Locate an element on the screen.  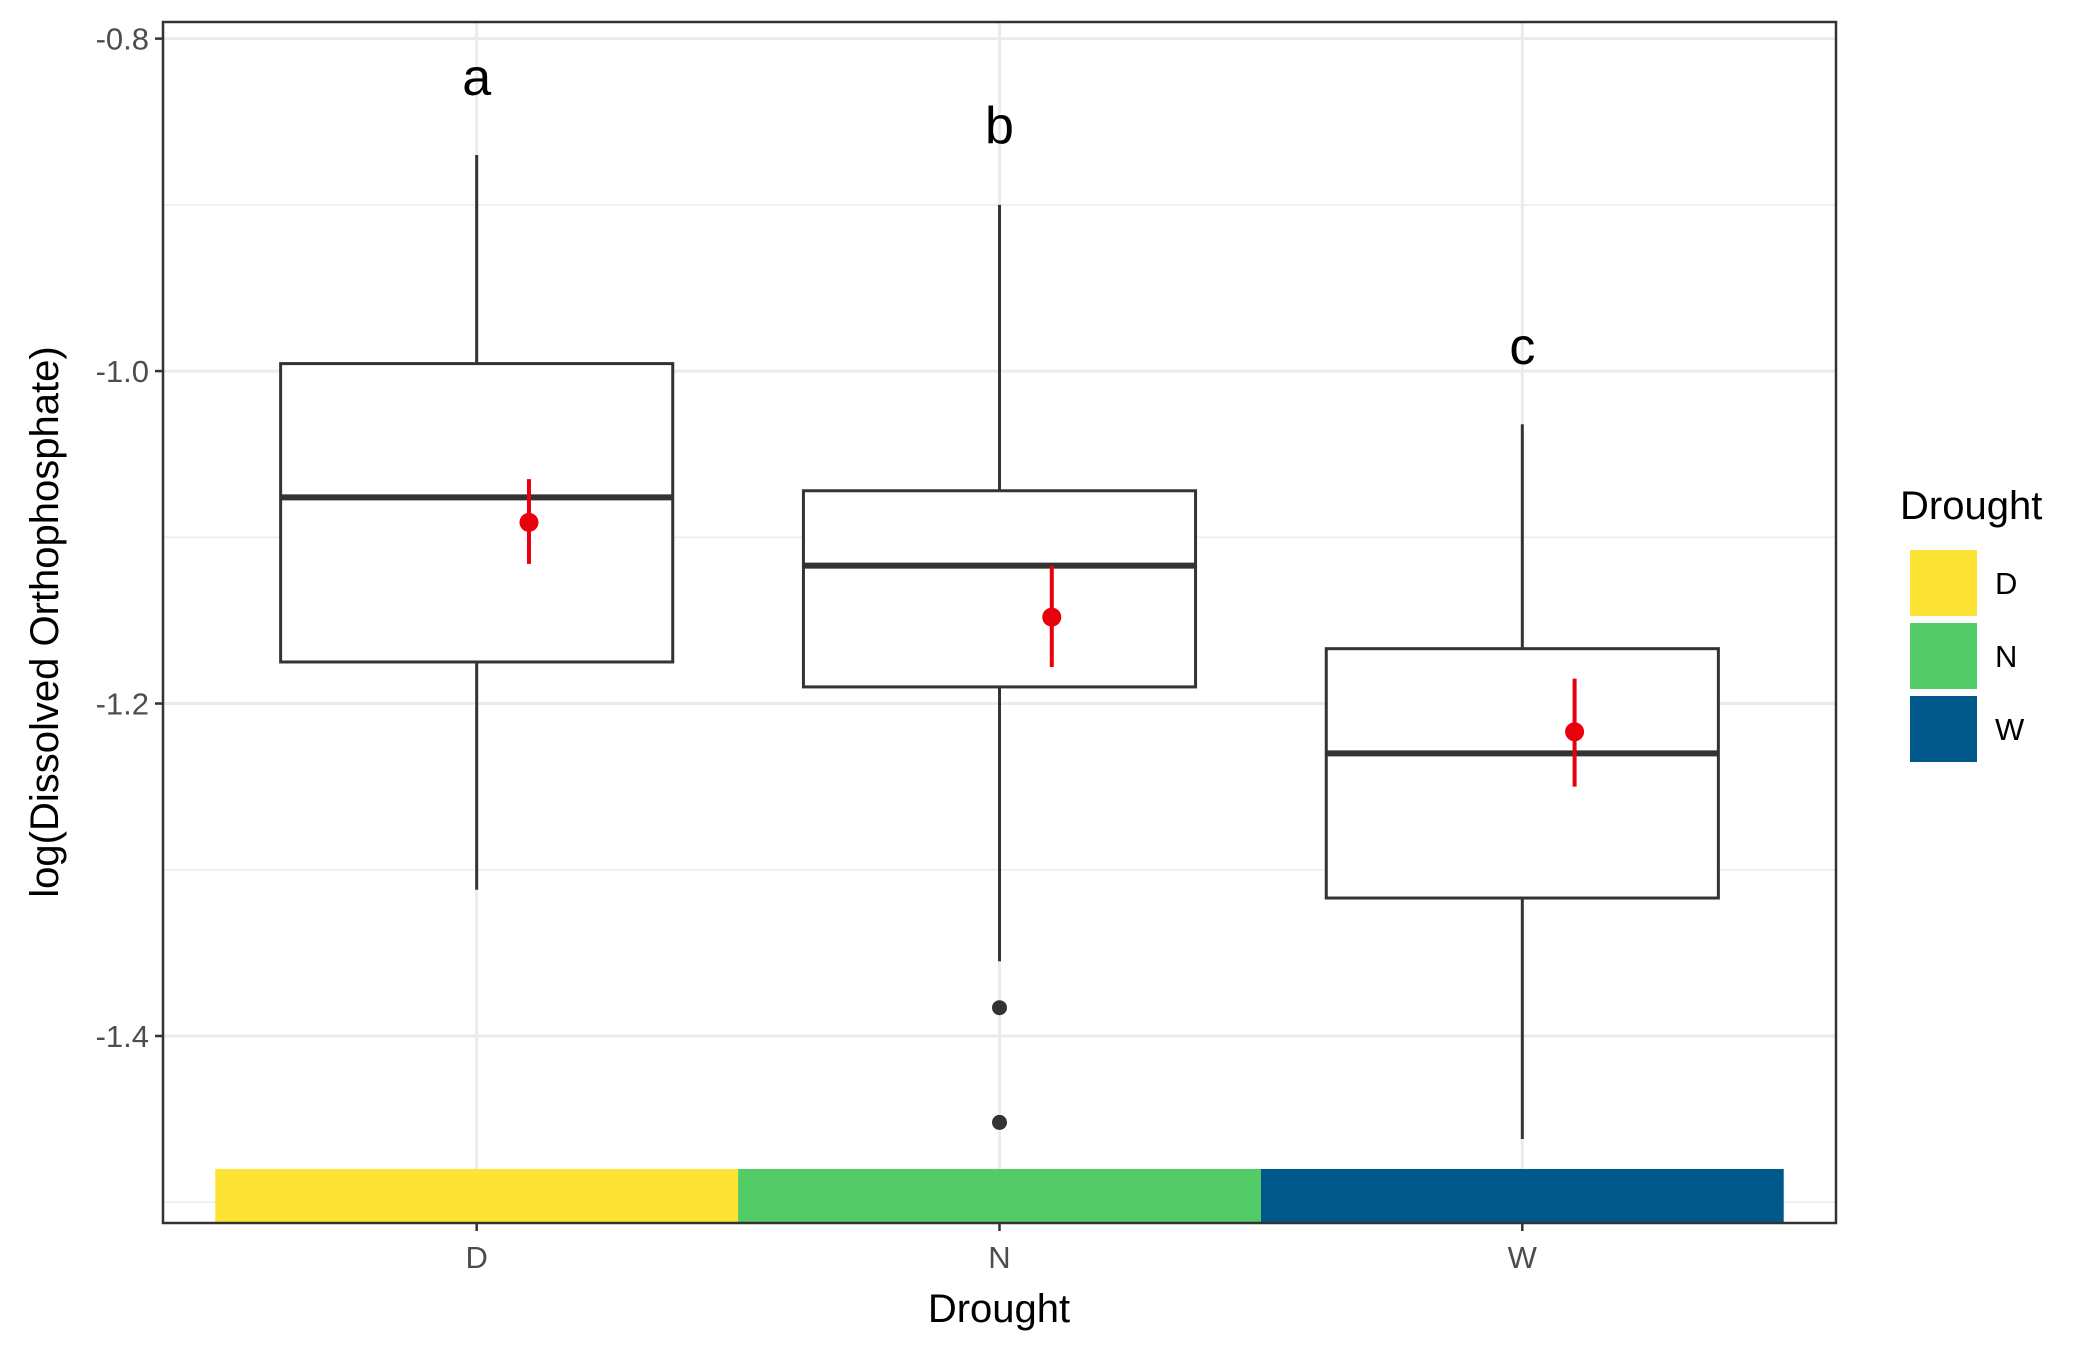
legend-label-n: N is located at coordinates (2006, 656).